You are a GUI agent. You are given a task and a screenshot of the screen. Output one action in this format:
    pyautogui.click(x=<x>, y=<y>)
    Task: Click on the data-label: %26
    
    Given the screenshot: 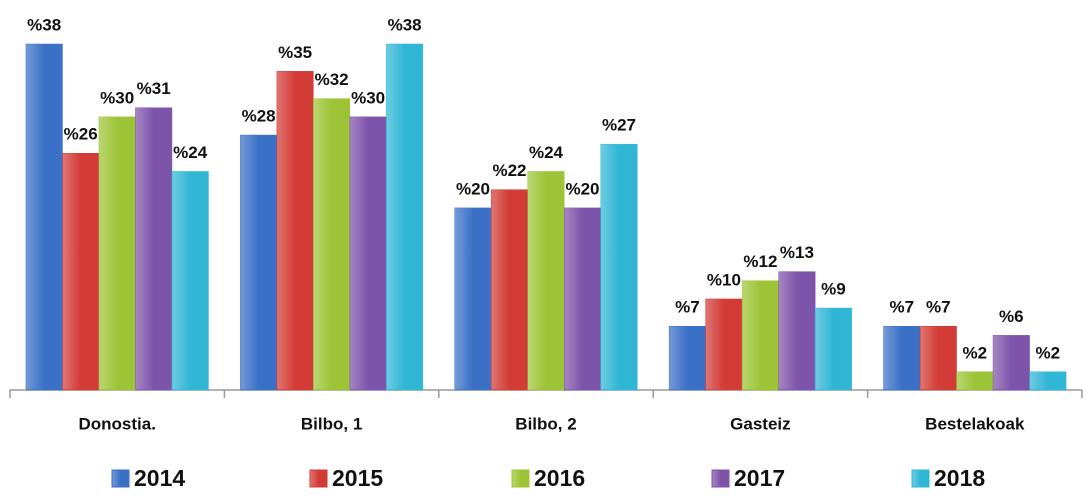 What is the action you would take?
    pyautogui.click(x=81, y=134)
    